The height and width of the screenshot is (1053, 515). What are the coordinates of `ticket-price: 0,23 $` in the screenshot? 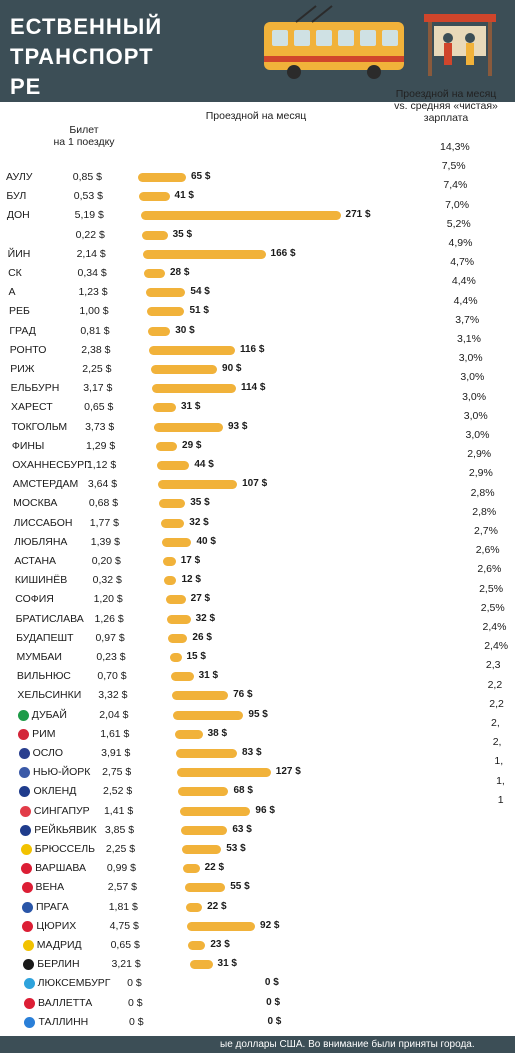 It's located at (111, 657).